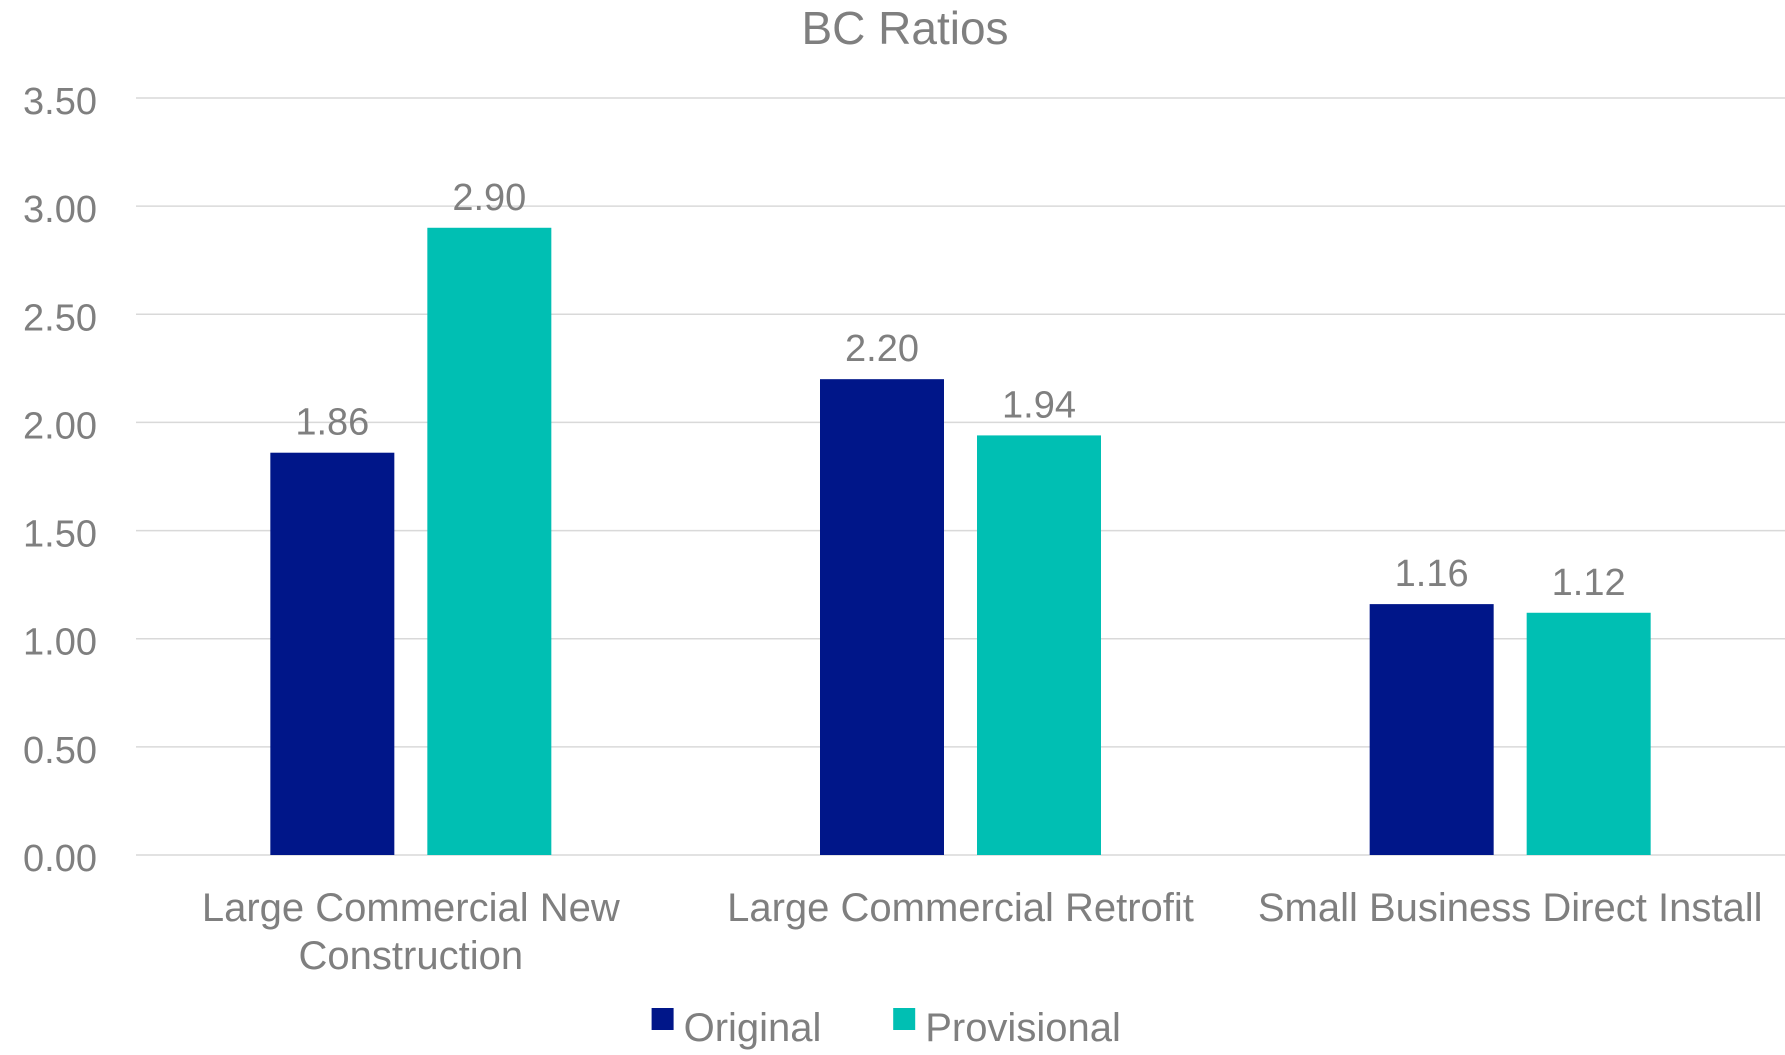 This screenshot has width=1785, height=1055. What do you see at coordinates (411, 956) in the screenshot?
I see `x-tick-label: Construction` at bounding box center [411, 956].